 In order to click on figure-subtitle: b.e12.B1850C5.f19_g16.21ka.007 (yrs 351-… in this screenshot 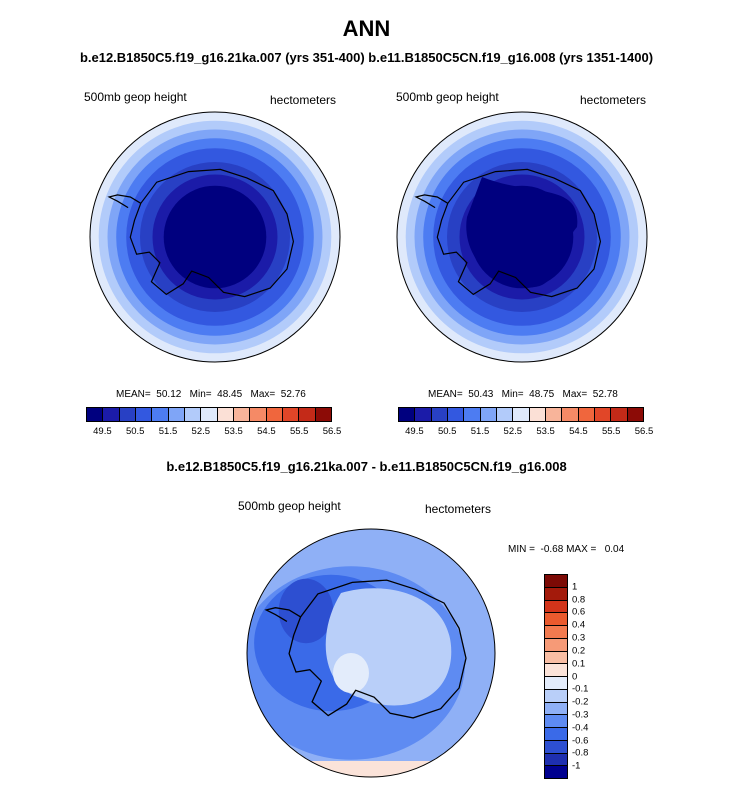, I will do `click(366, 57)`.